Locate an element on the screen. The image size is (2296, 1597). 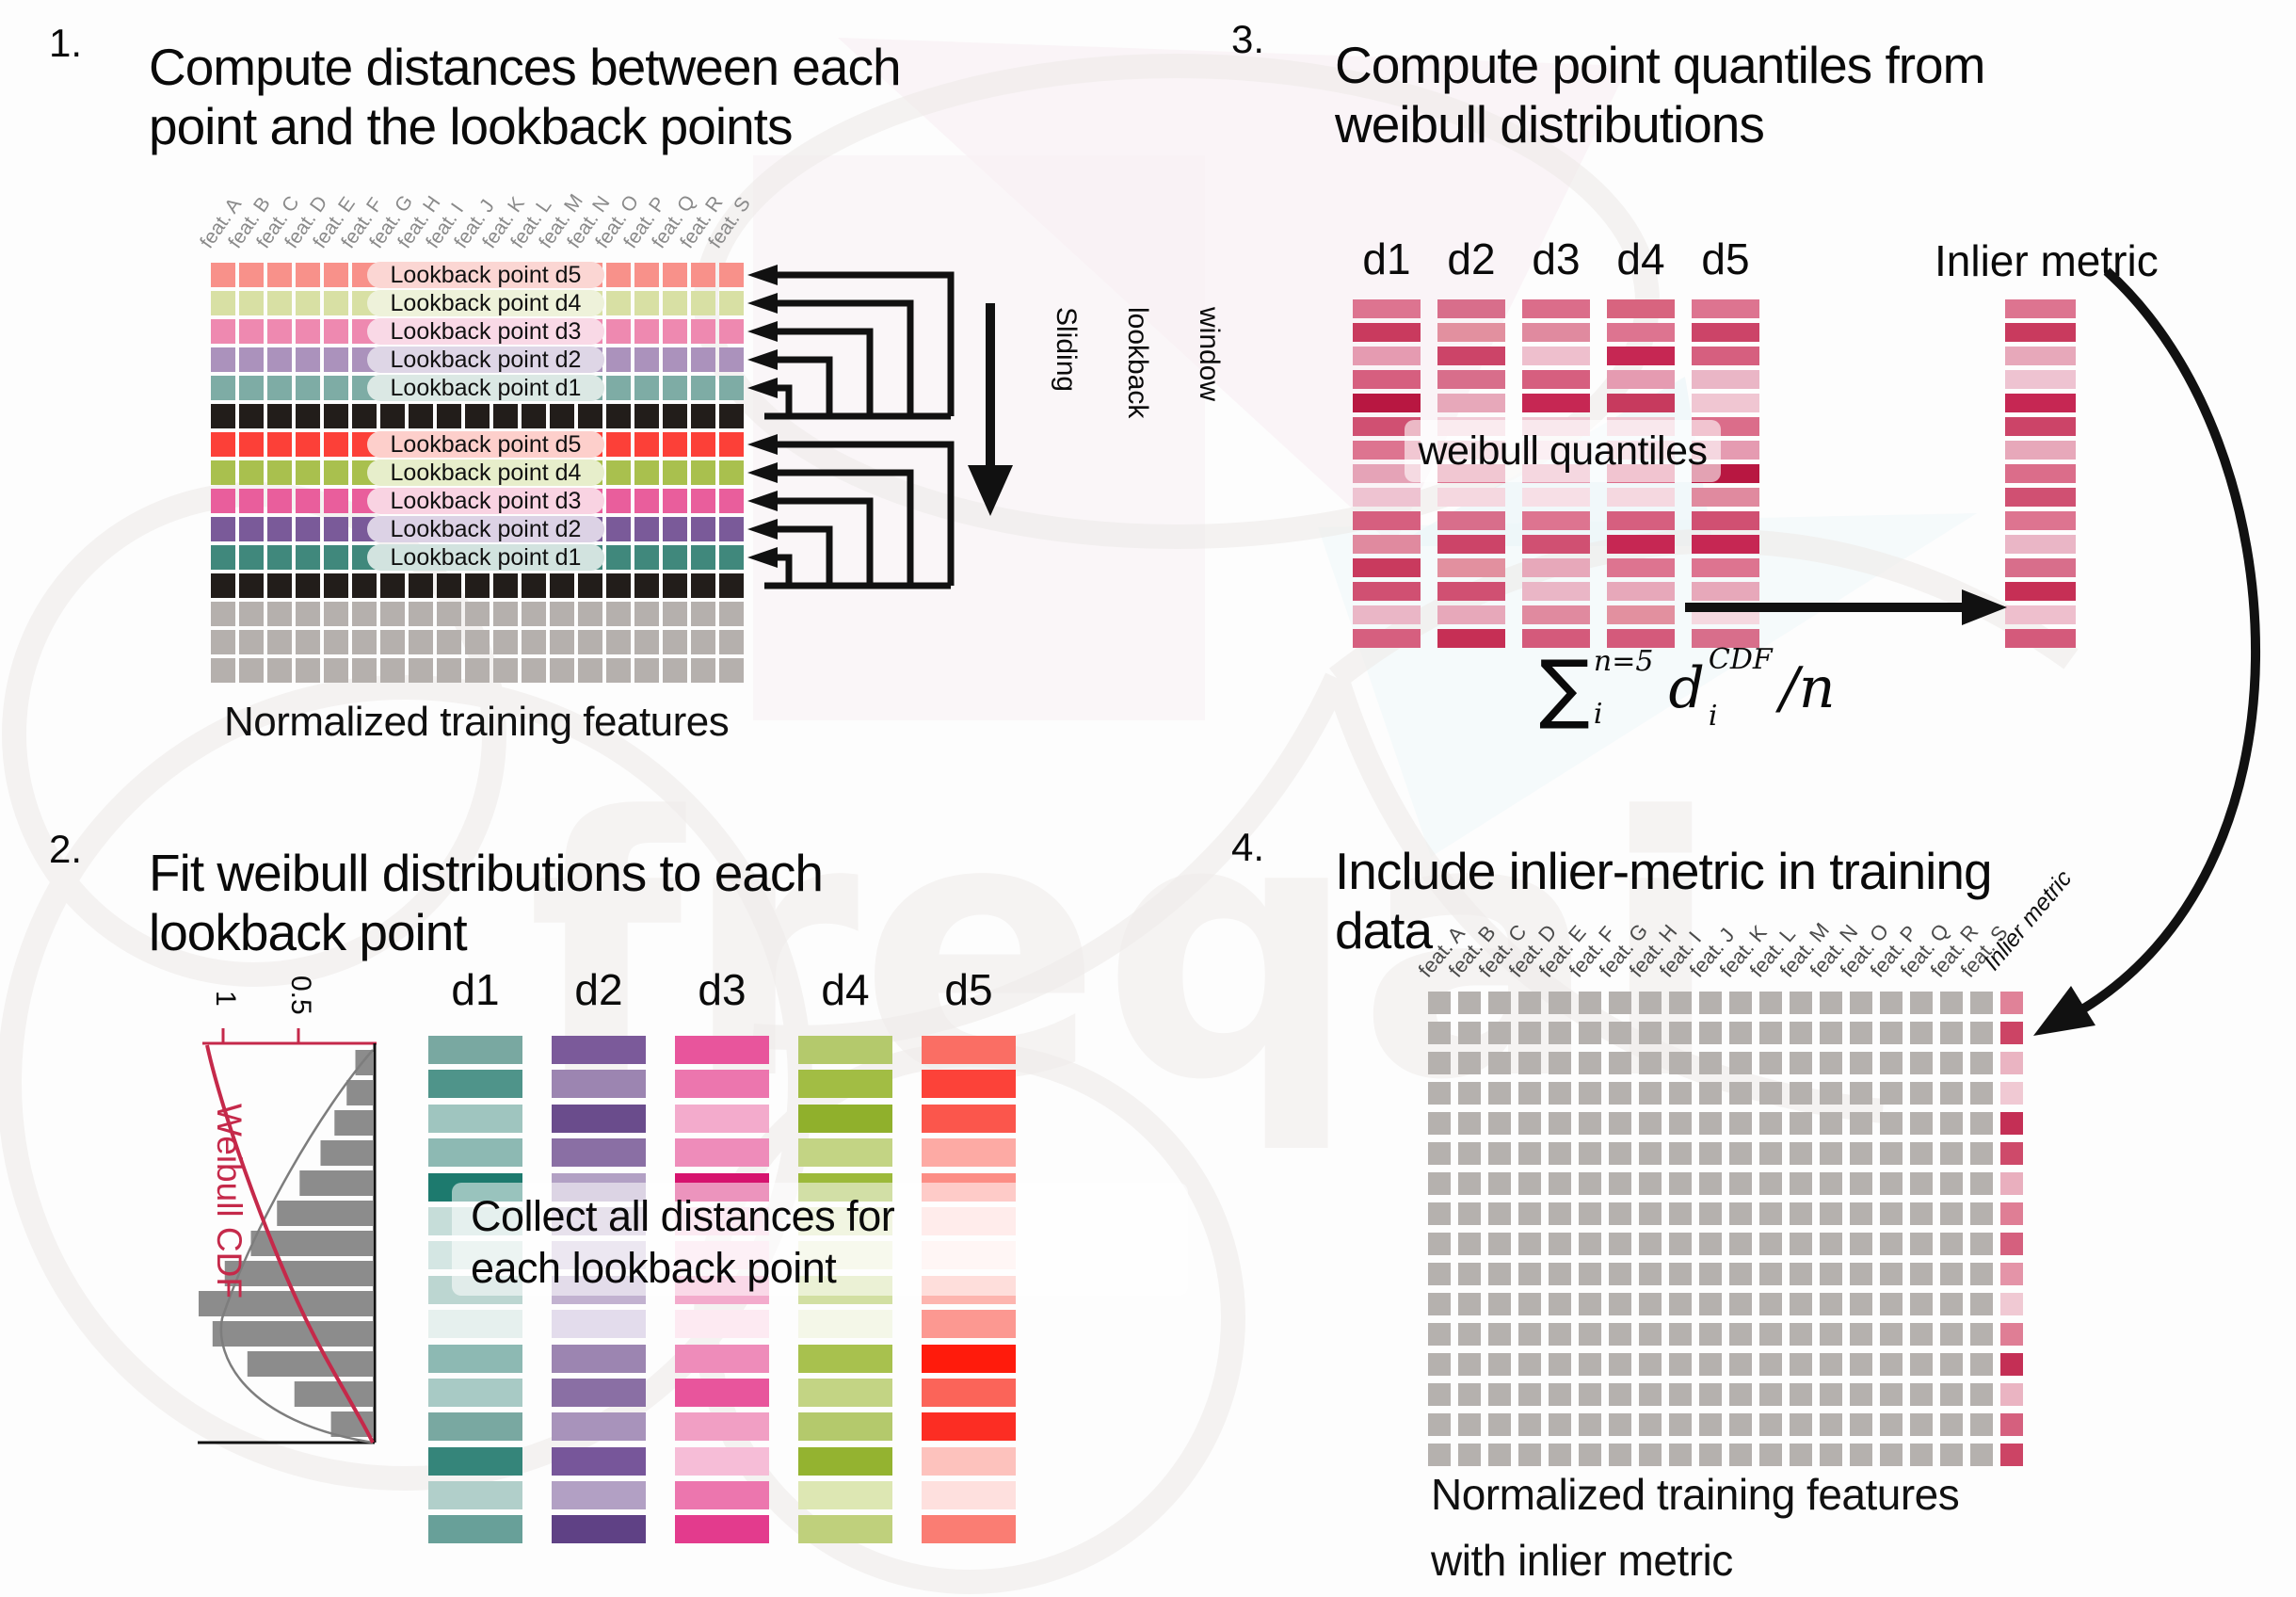
dist-header-d1: d1 is located at coordinates (476, 989).